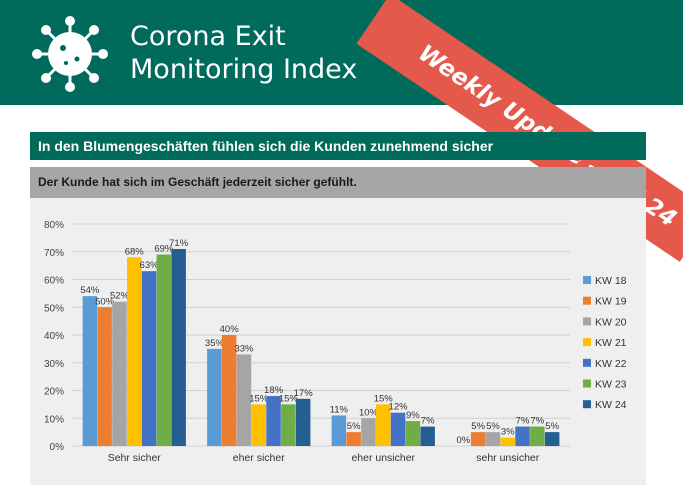 This screenshot has width=683, height=490. I want to click on data-label: 69%, so click(164, 249).